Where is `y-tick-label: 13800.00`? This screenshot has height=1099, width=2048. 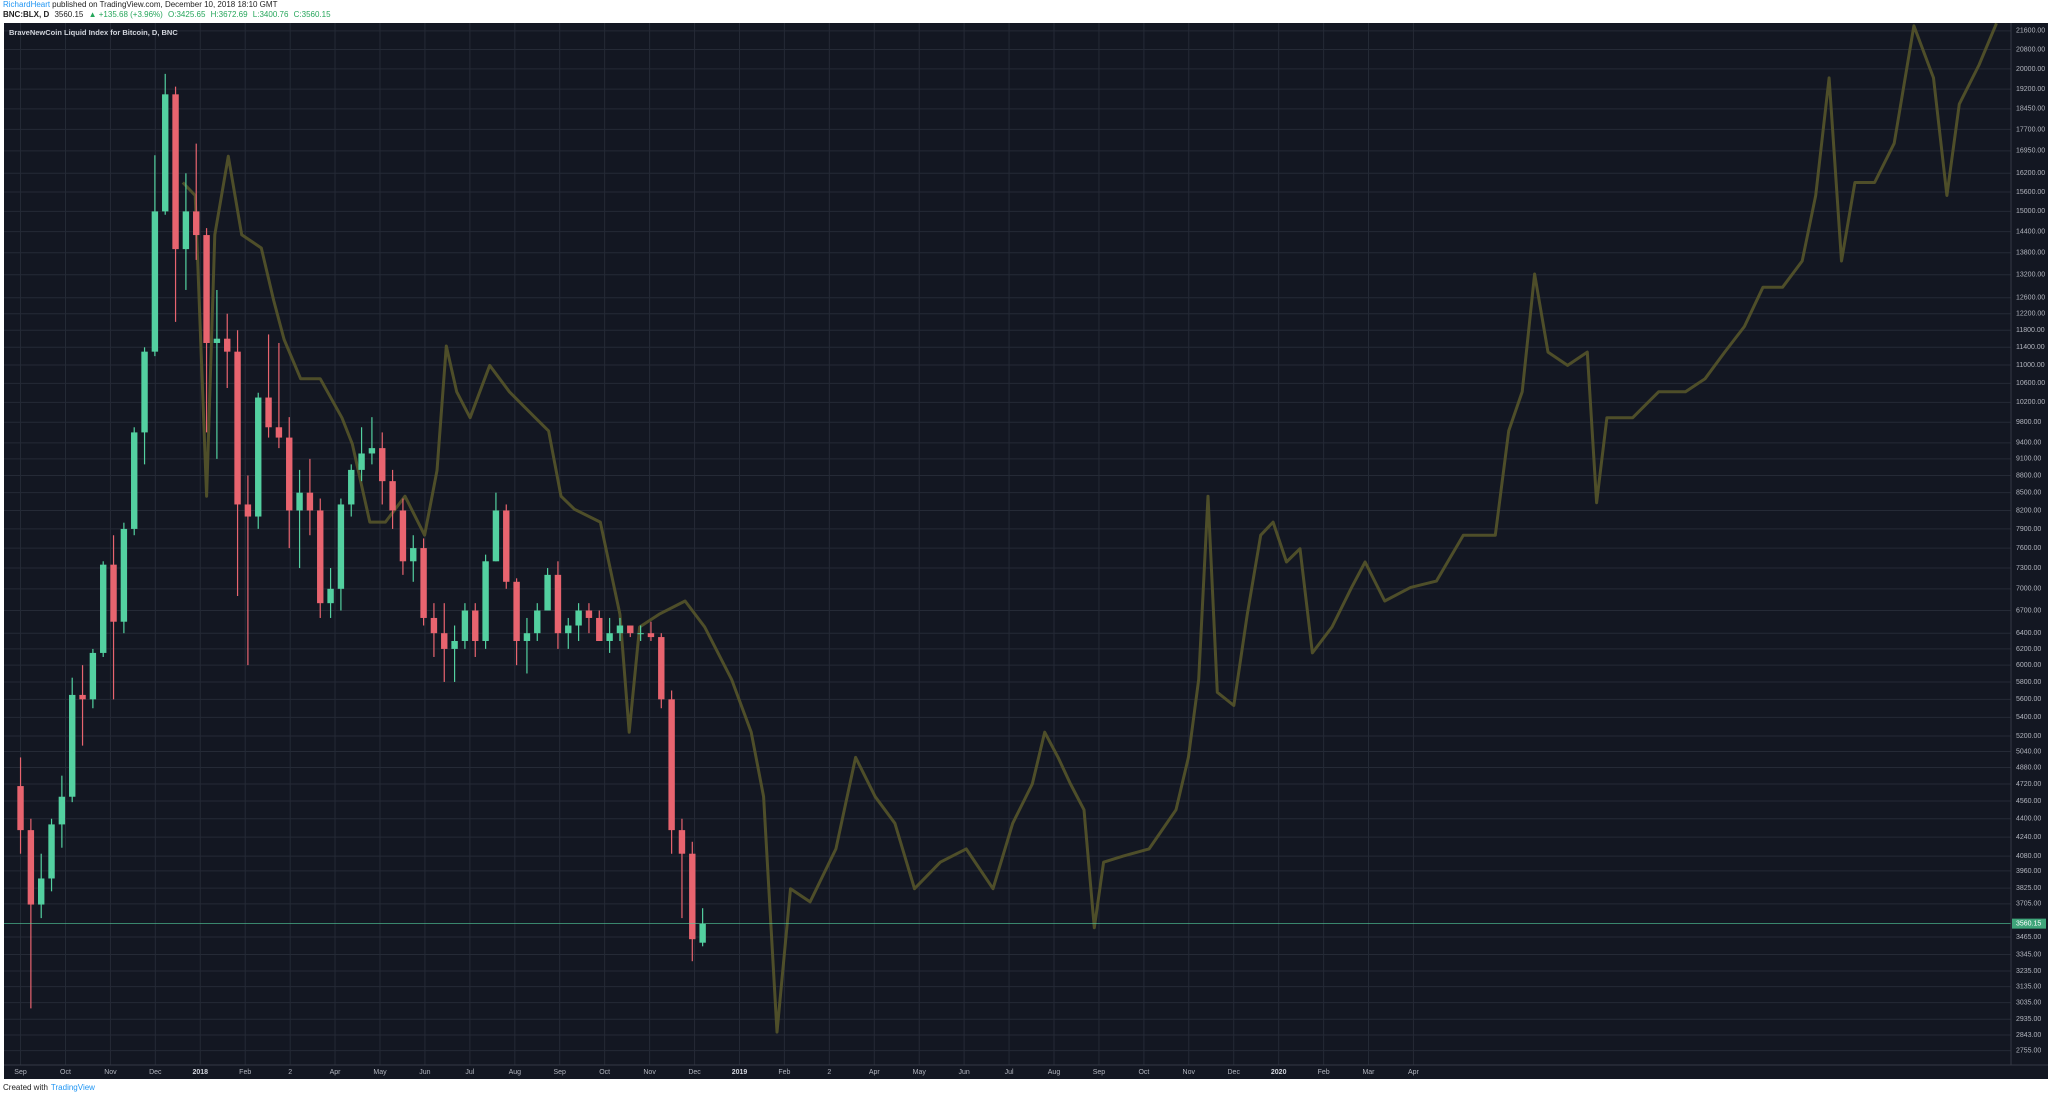 y-tick-label: 13800.00 is located at coordinates (2030, 253).